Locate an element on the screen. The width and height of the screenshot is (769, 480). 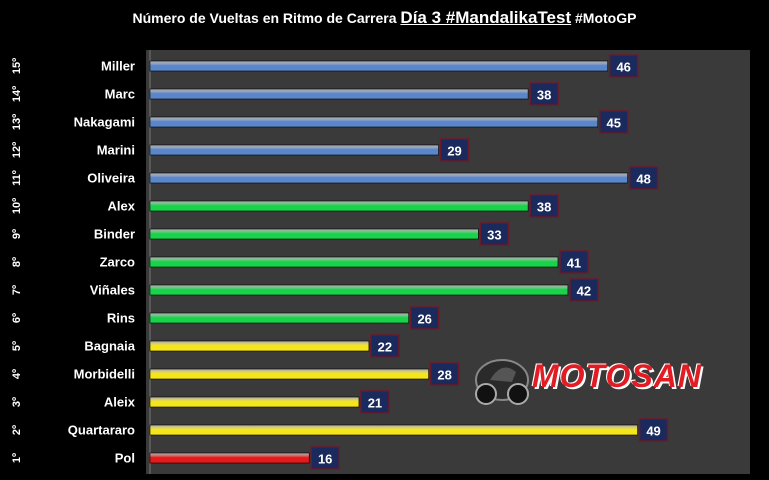
motosan-logo: MOTOSAN is located at coordinates (612, 380).